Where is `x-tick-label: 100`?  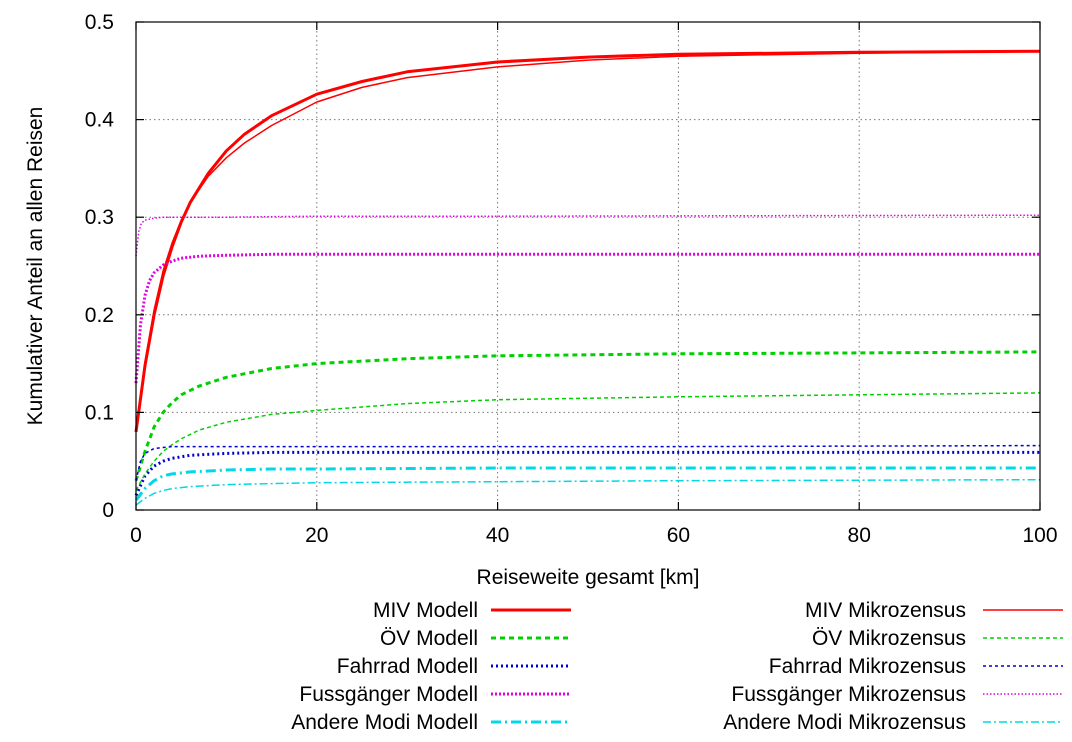 x-tick-label: 100 is located at coordinates (1039, 535).